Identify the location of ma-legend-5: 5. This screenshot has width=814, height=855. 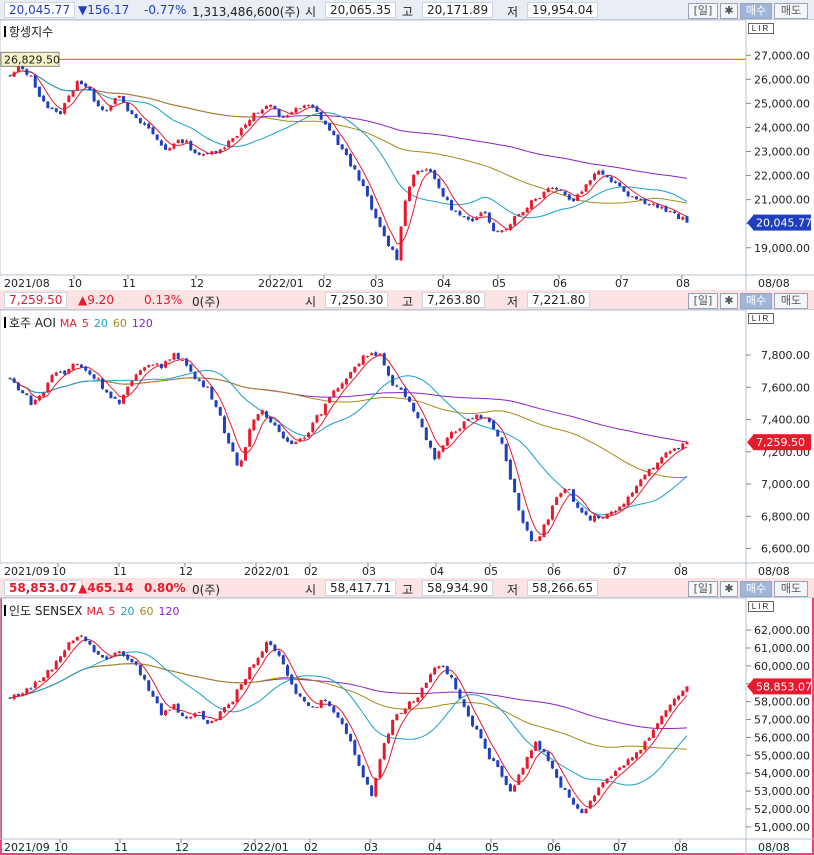
(85, 323).